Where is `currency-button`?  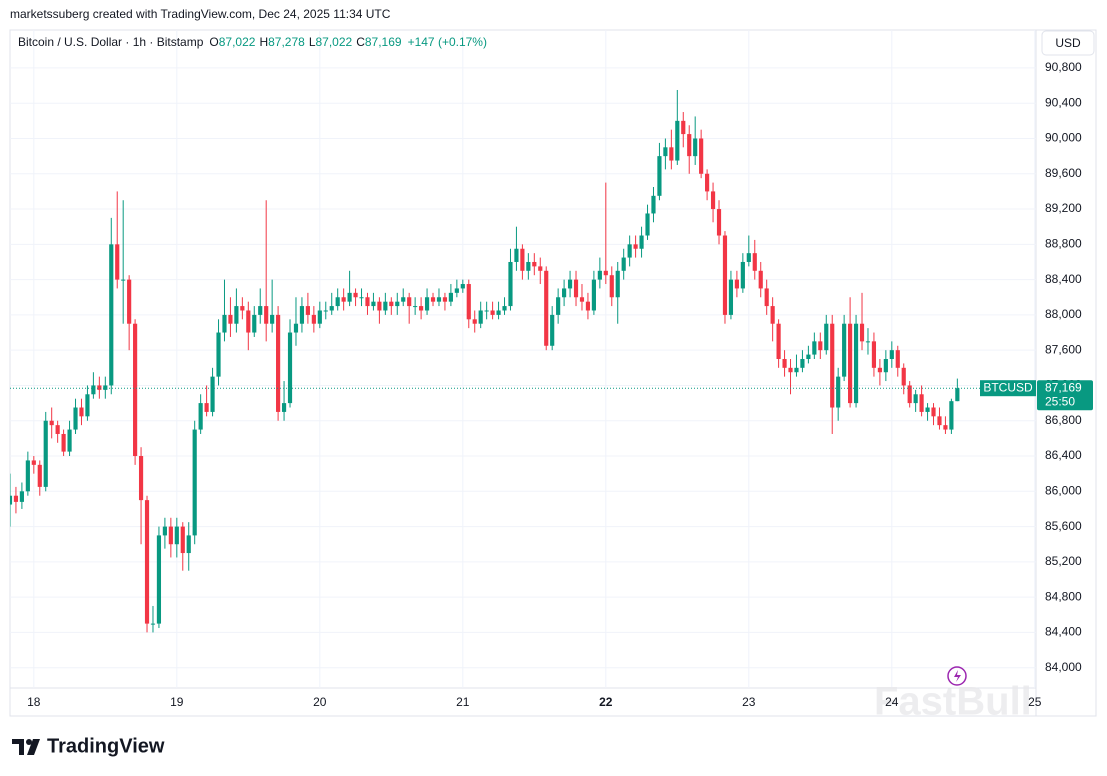
currency-button is located at coordinates (1068, 43).